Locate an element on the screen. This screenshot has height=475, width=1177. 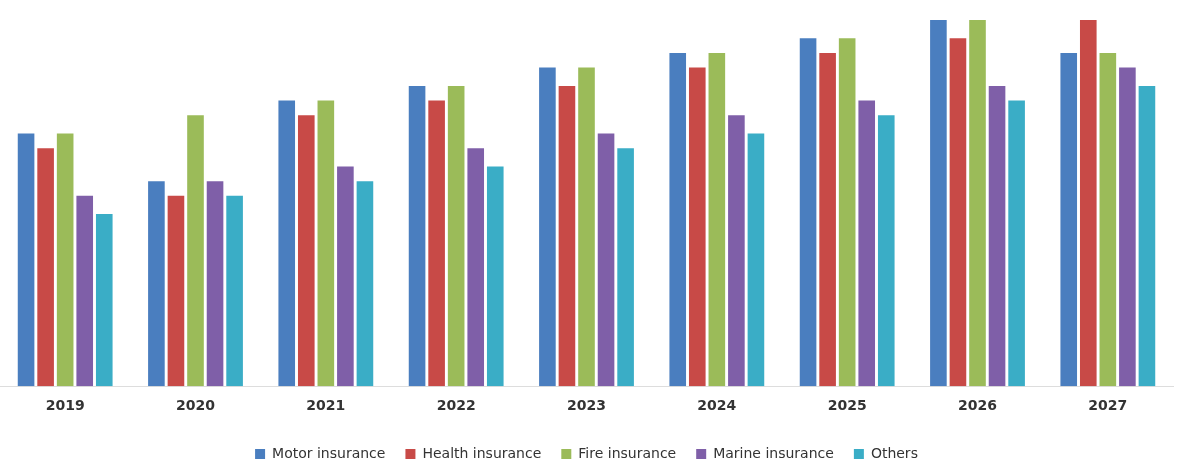
x-tick-label: 2027 is located at coordinates (1108, 405).